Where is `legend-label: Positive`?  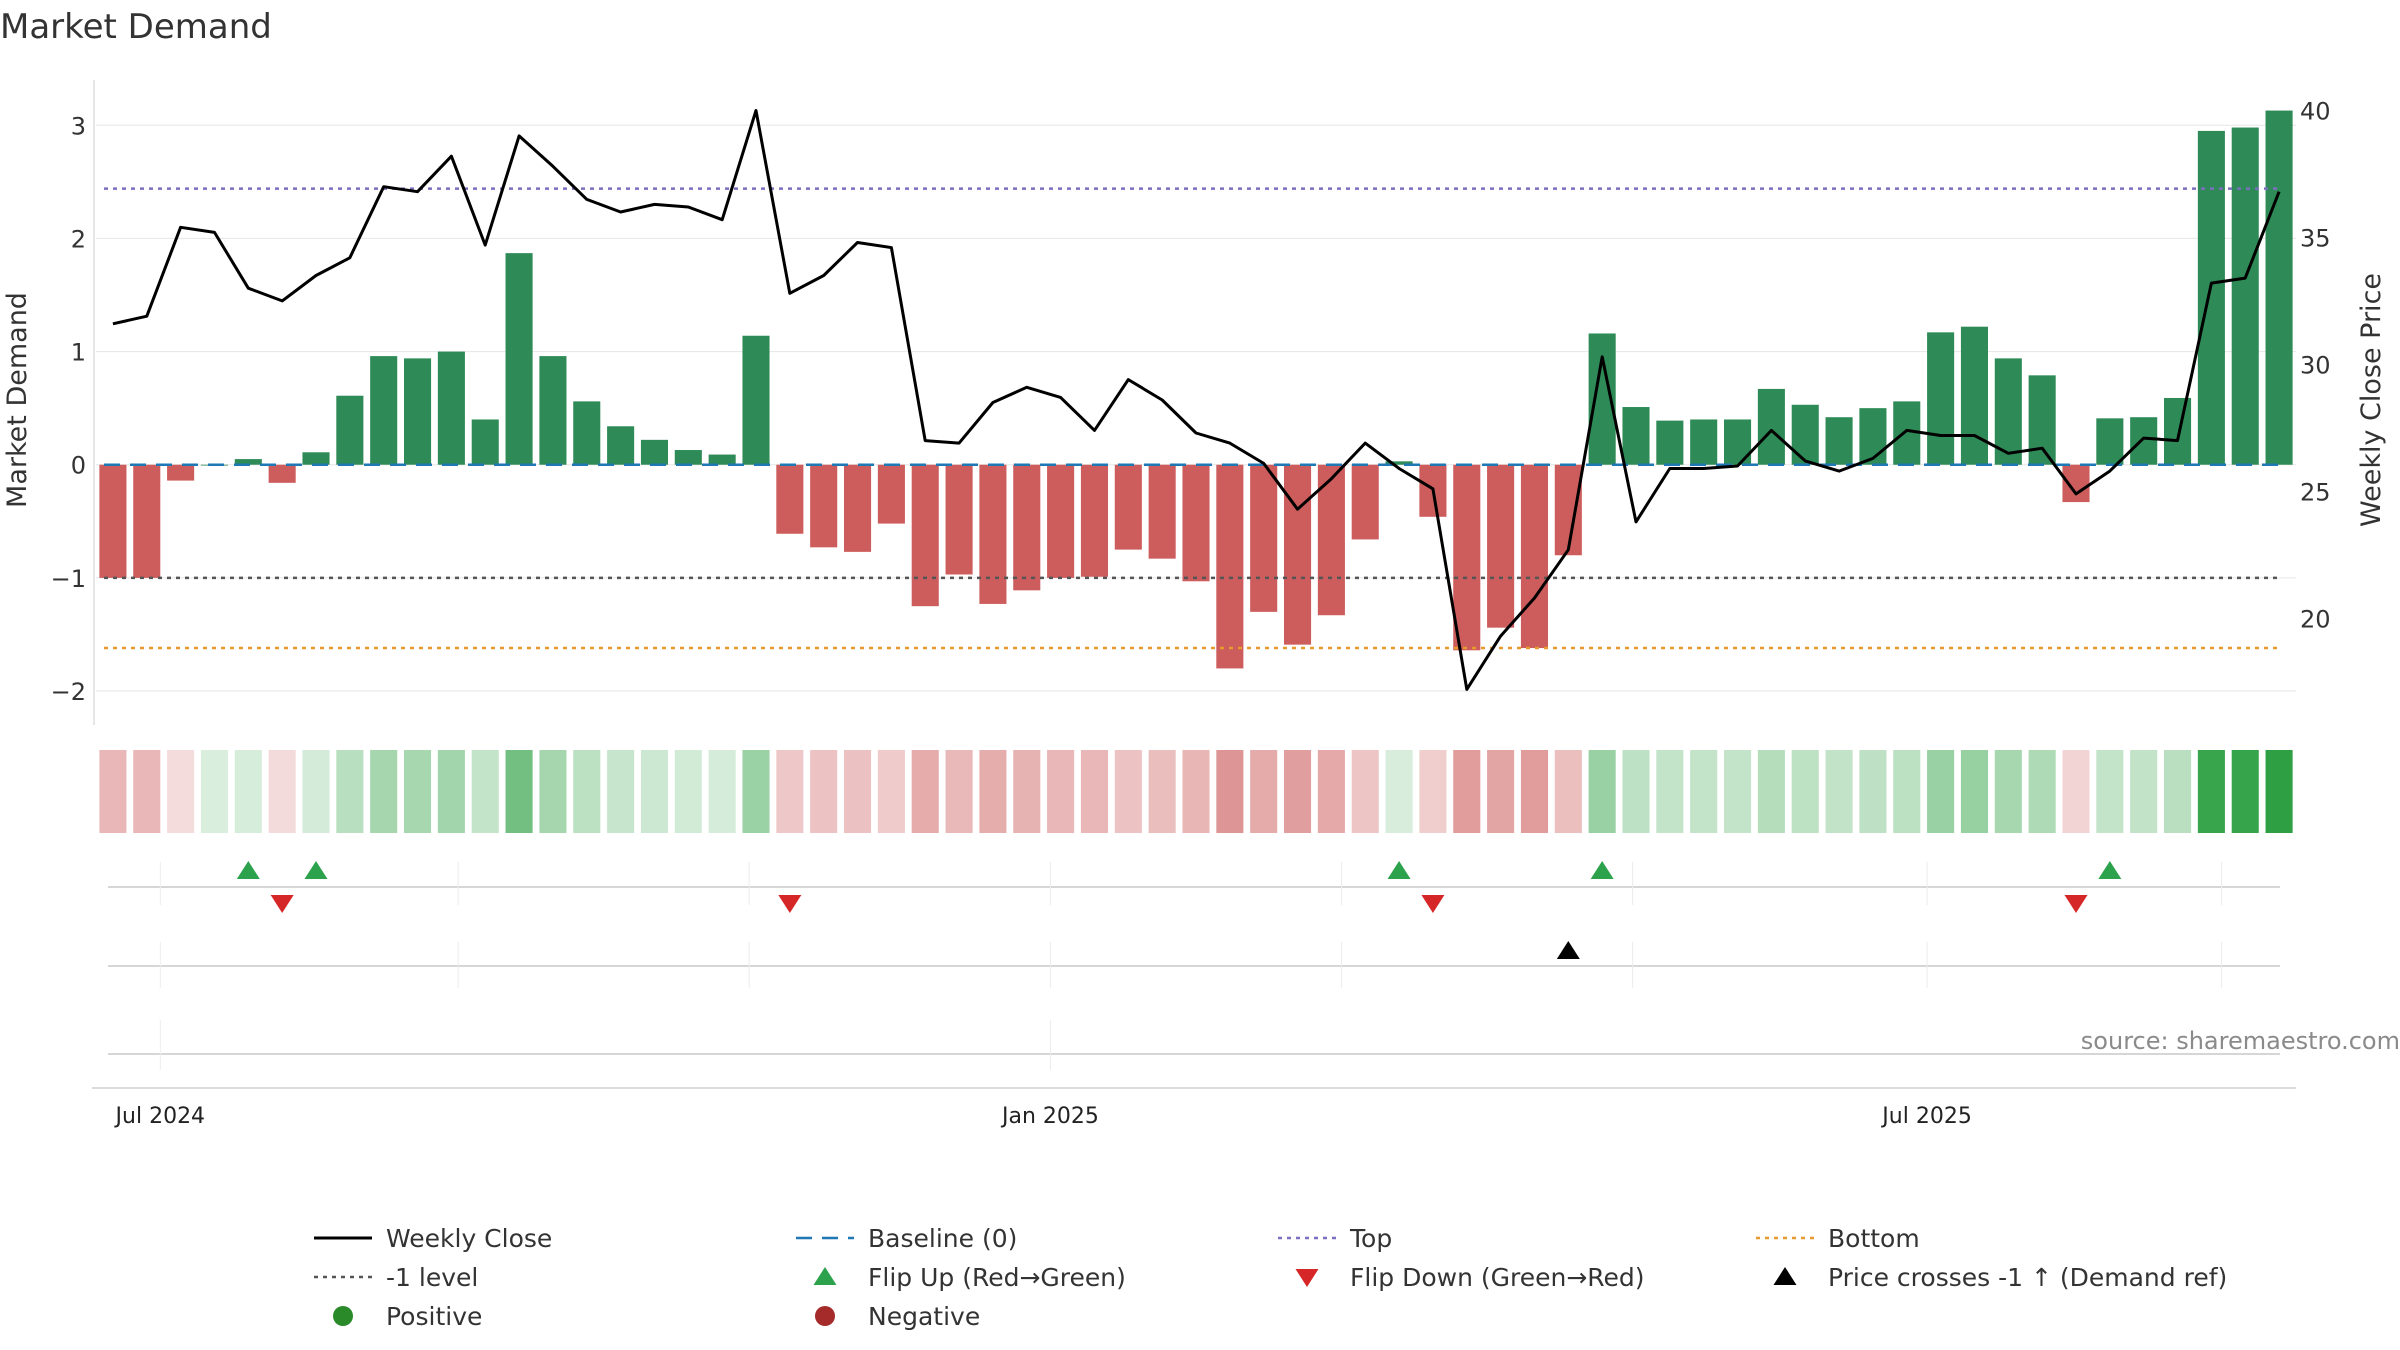
legend-label: Positive is located at coordinates (434, 1316).